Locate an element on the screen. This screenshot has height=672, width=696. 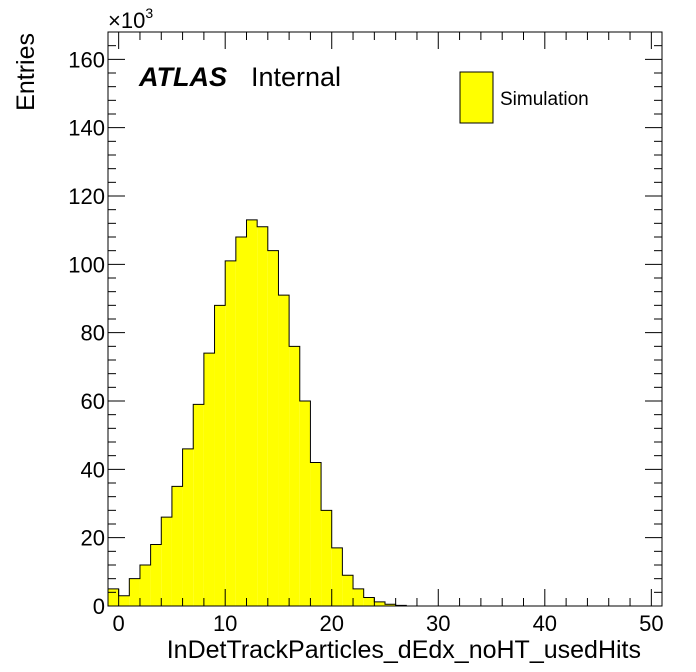
y-tick-label: 40 is located at coordinates (93, 469).